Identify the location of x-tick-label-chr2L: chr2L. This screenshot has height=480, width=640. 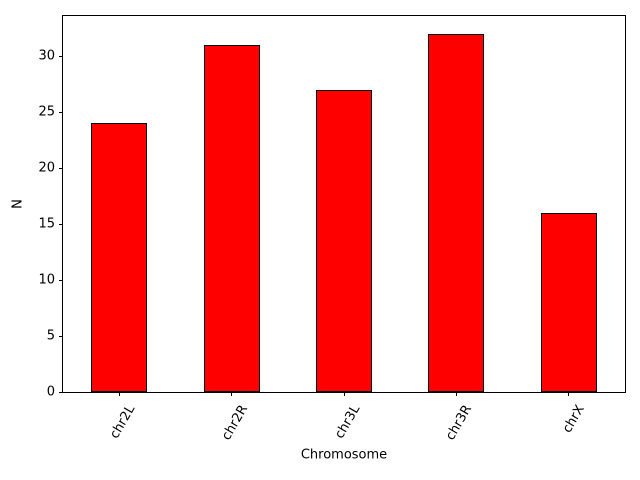
(123, 422).